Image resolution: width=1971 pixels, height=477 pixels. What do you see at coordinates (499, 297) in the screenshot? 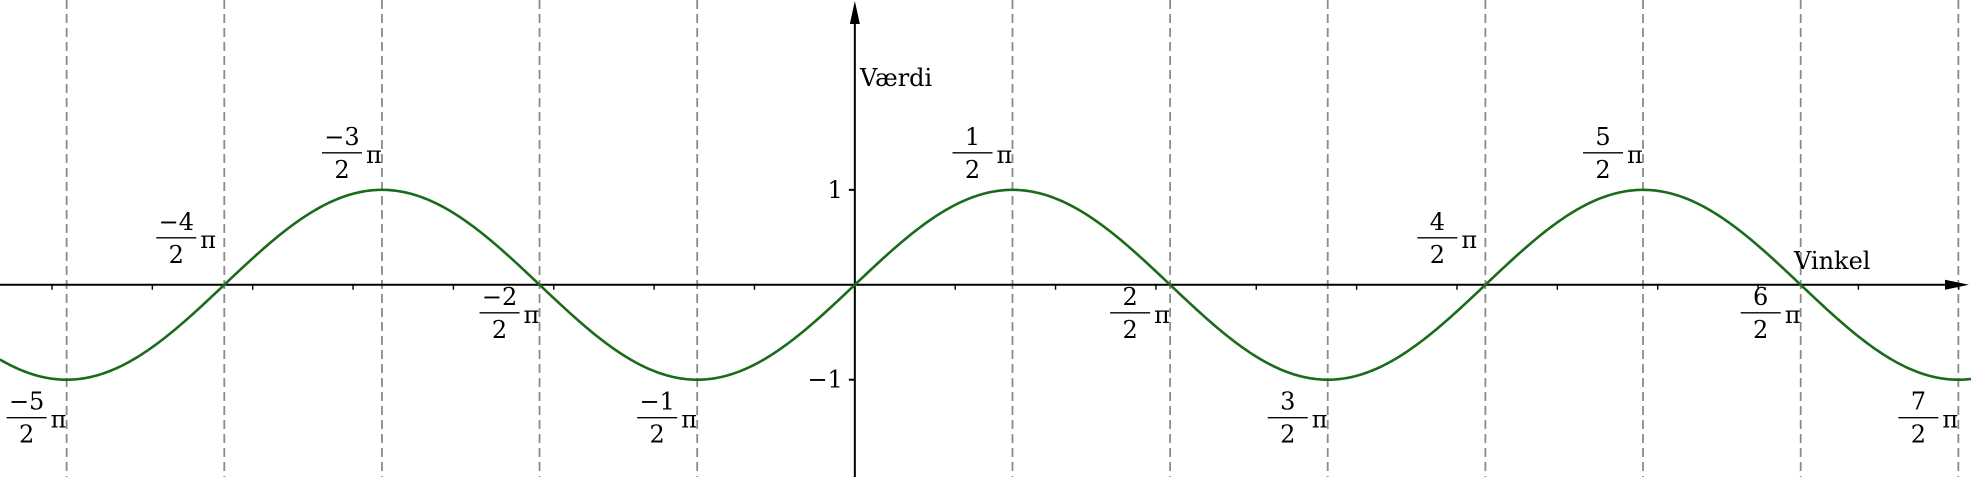
I see `fraction-numerator: −2` at bounding box center [499, 297].